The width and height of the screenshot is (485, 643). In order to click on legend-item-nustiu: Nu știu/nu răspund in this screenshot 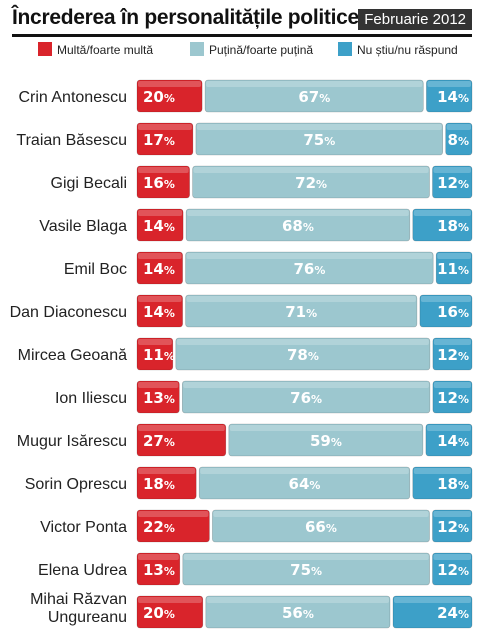, I will do `click(398, 49)`.